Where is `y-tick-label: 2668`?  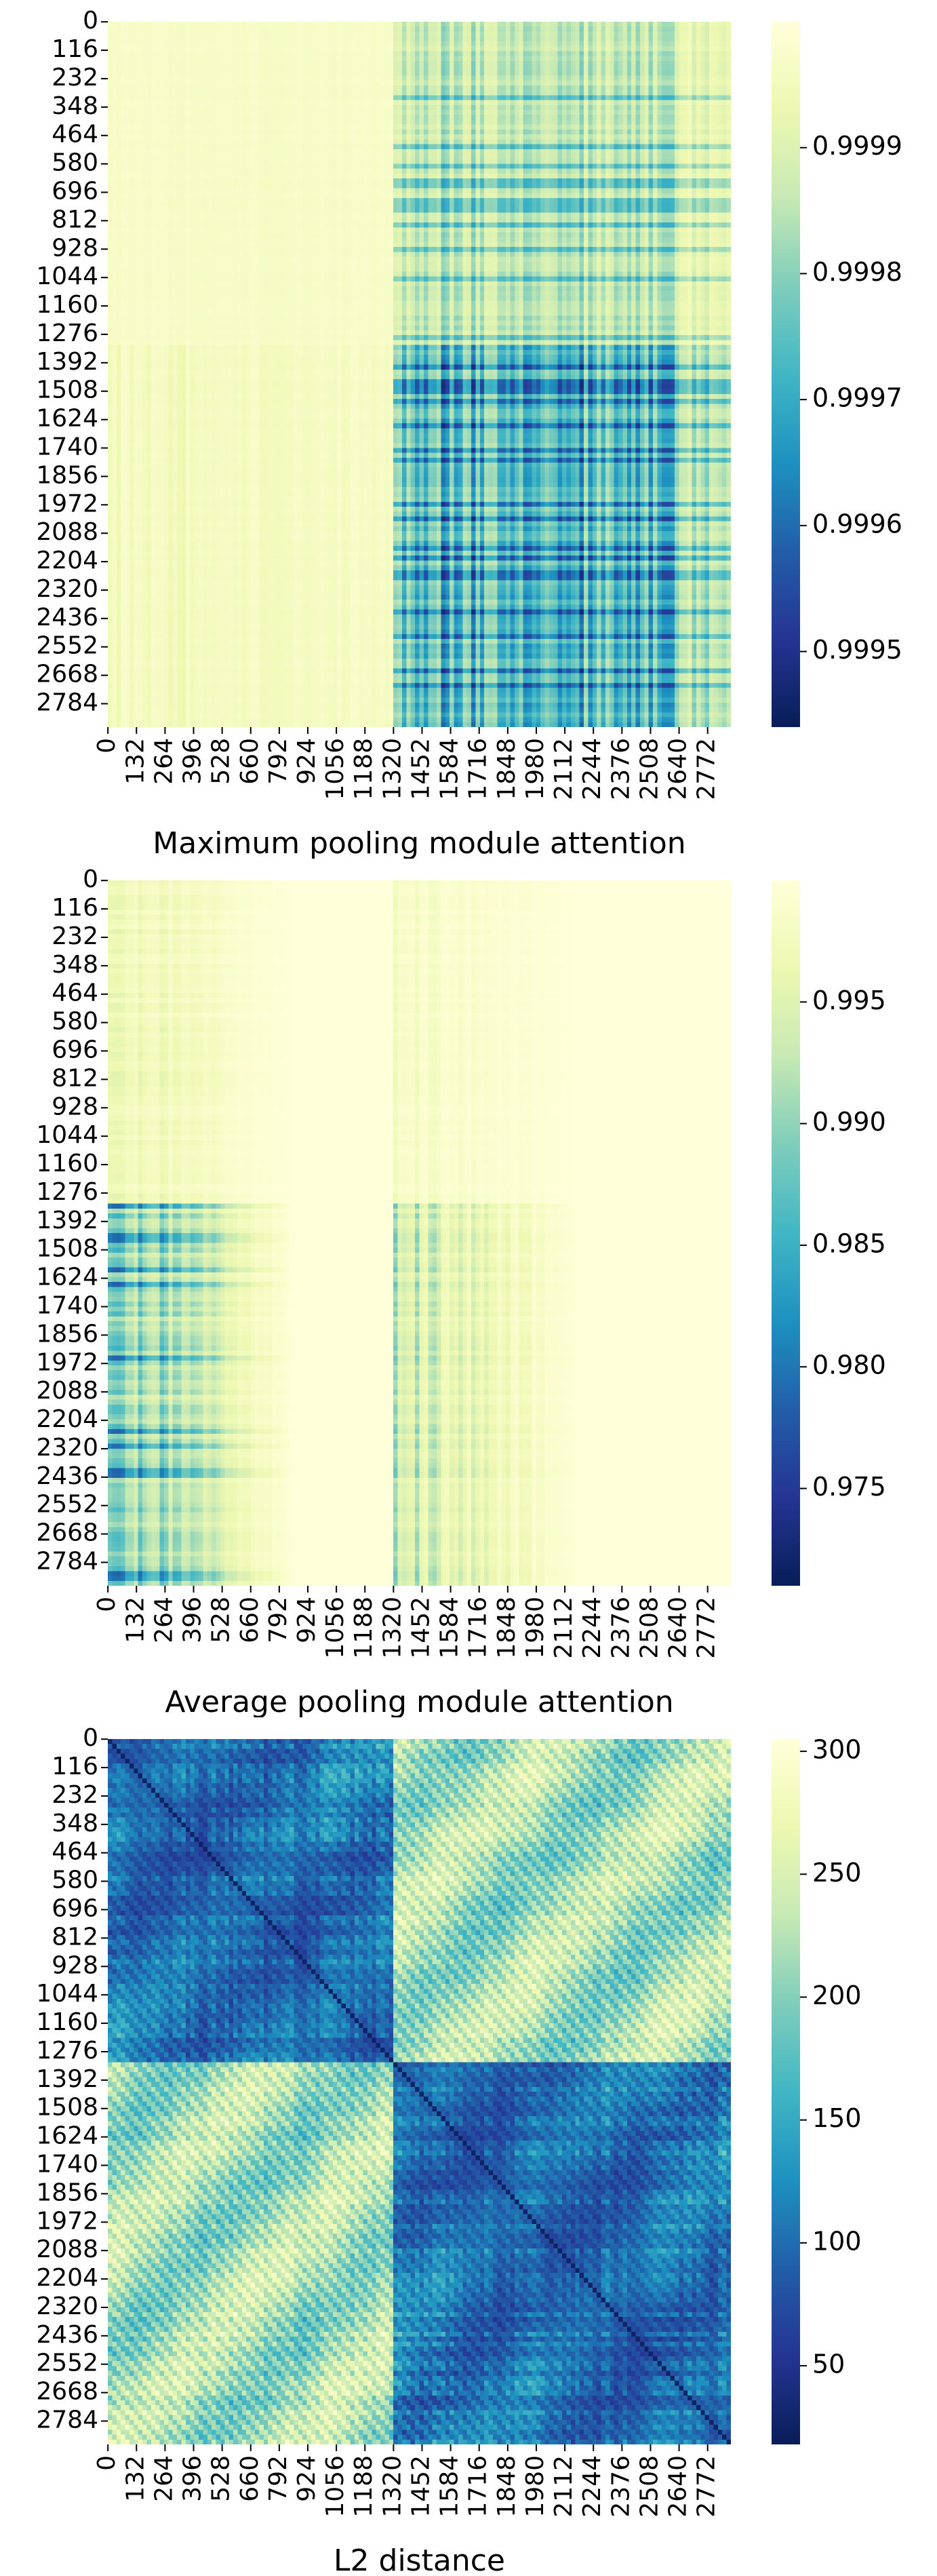 y-tick-label: 2668 is located at coordinates (67, 1533).